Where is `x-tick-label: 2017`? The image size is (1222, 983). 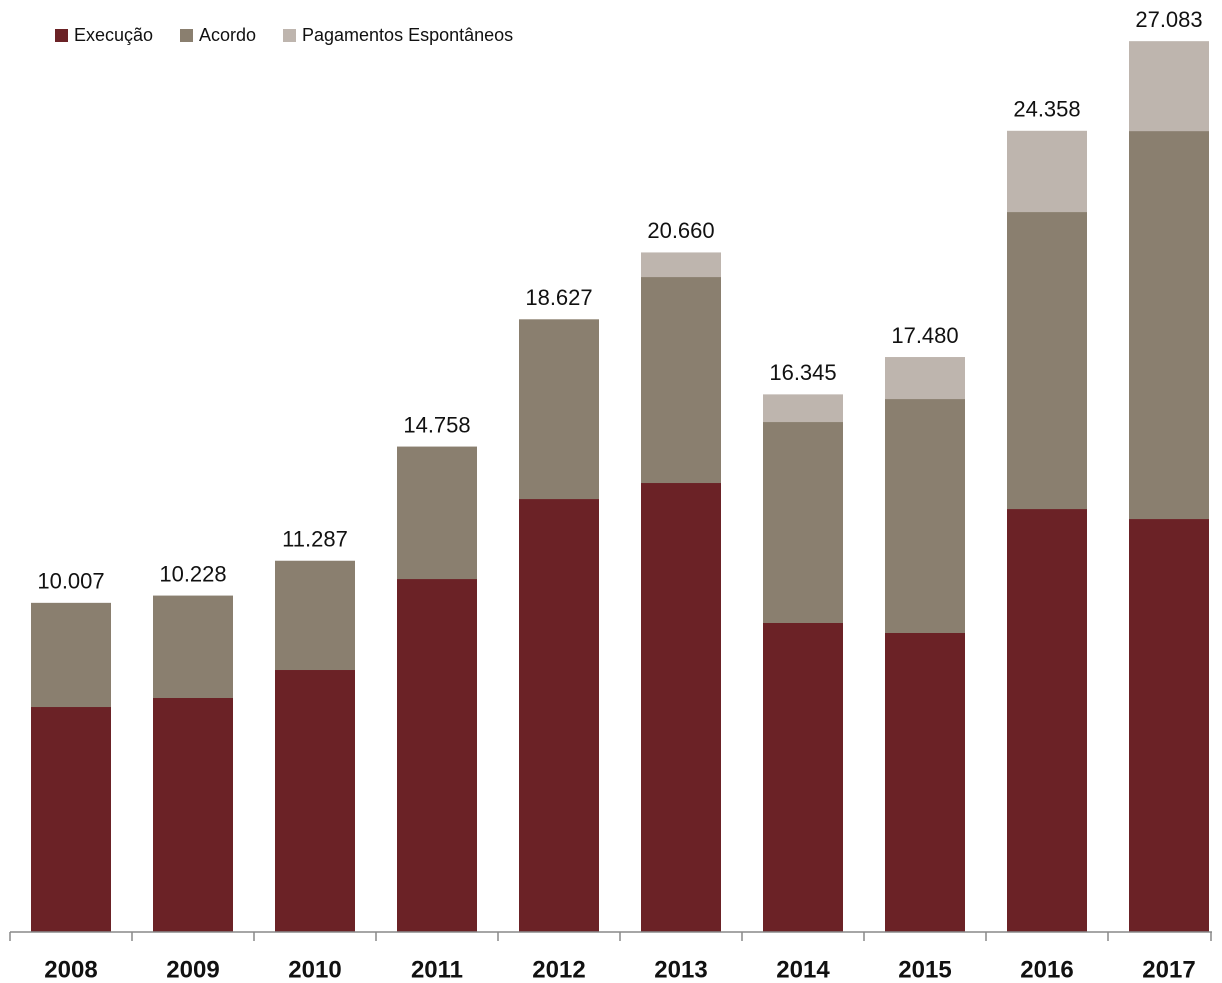
x-tick-label: 2017 is located at coordinates (1168, 969).